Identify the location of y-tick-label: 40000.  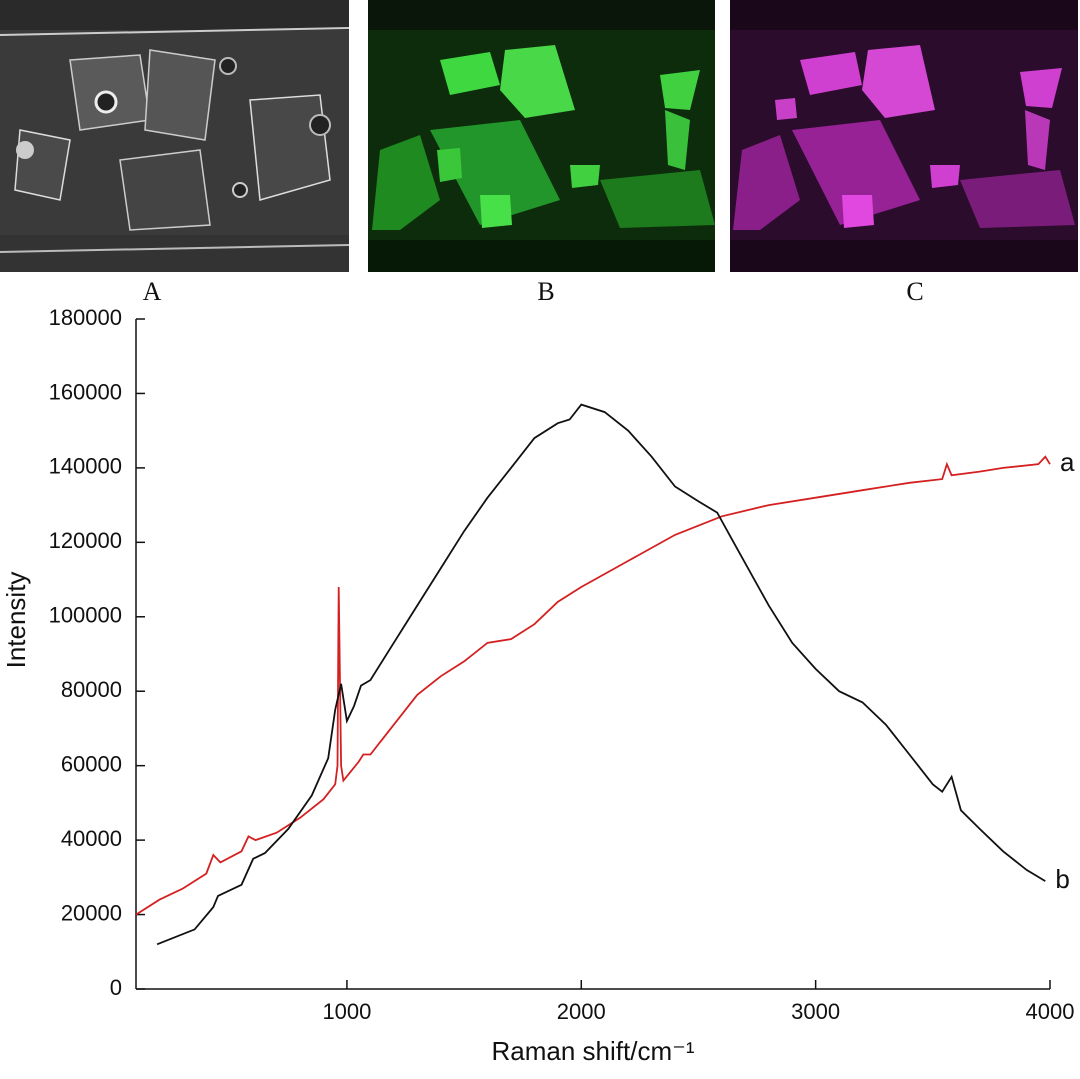
(91, 838).